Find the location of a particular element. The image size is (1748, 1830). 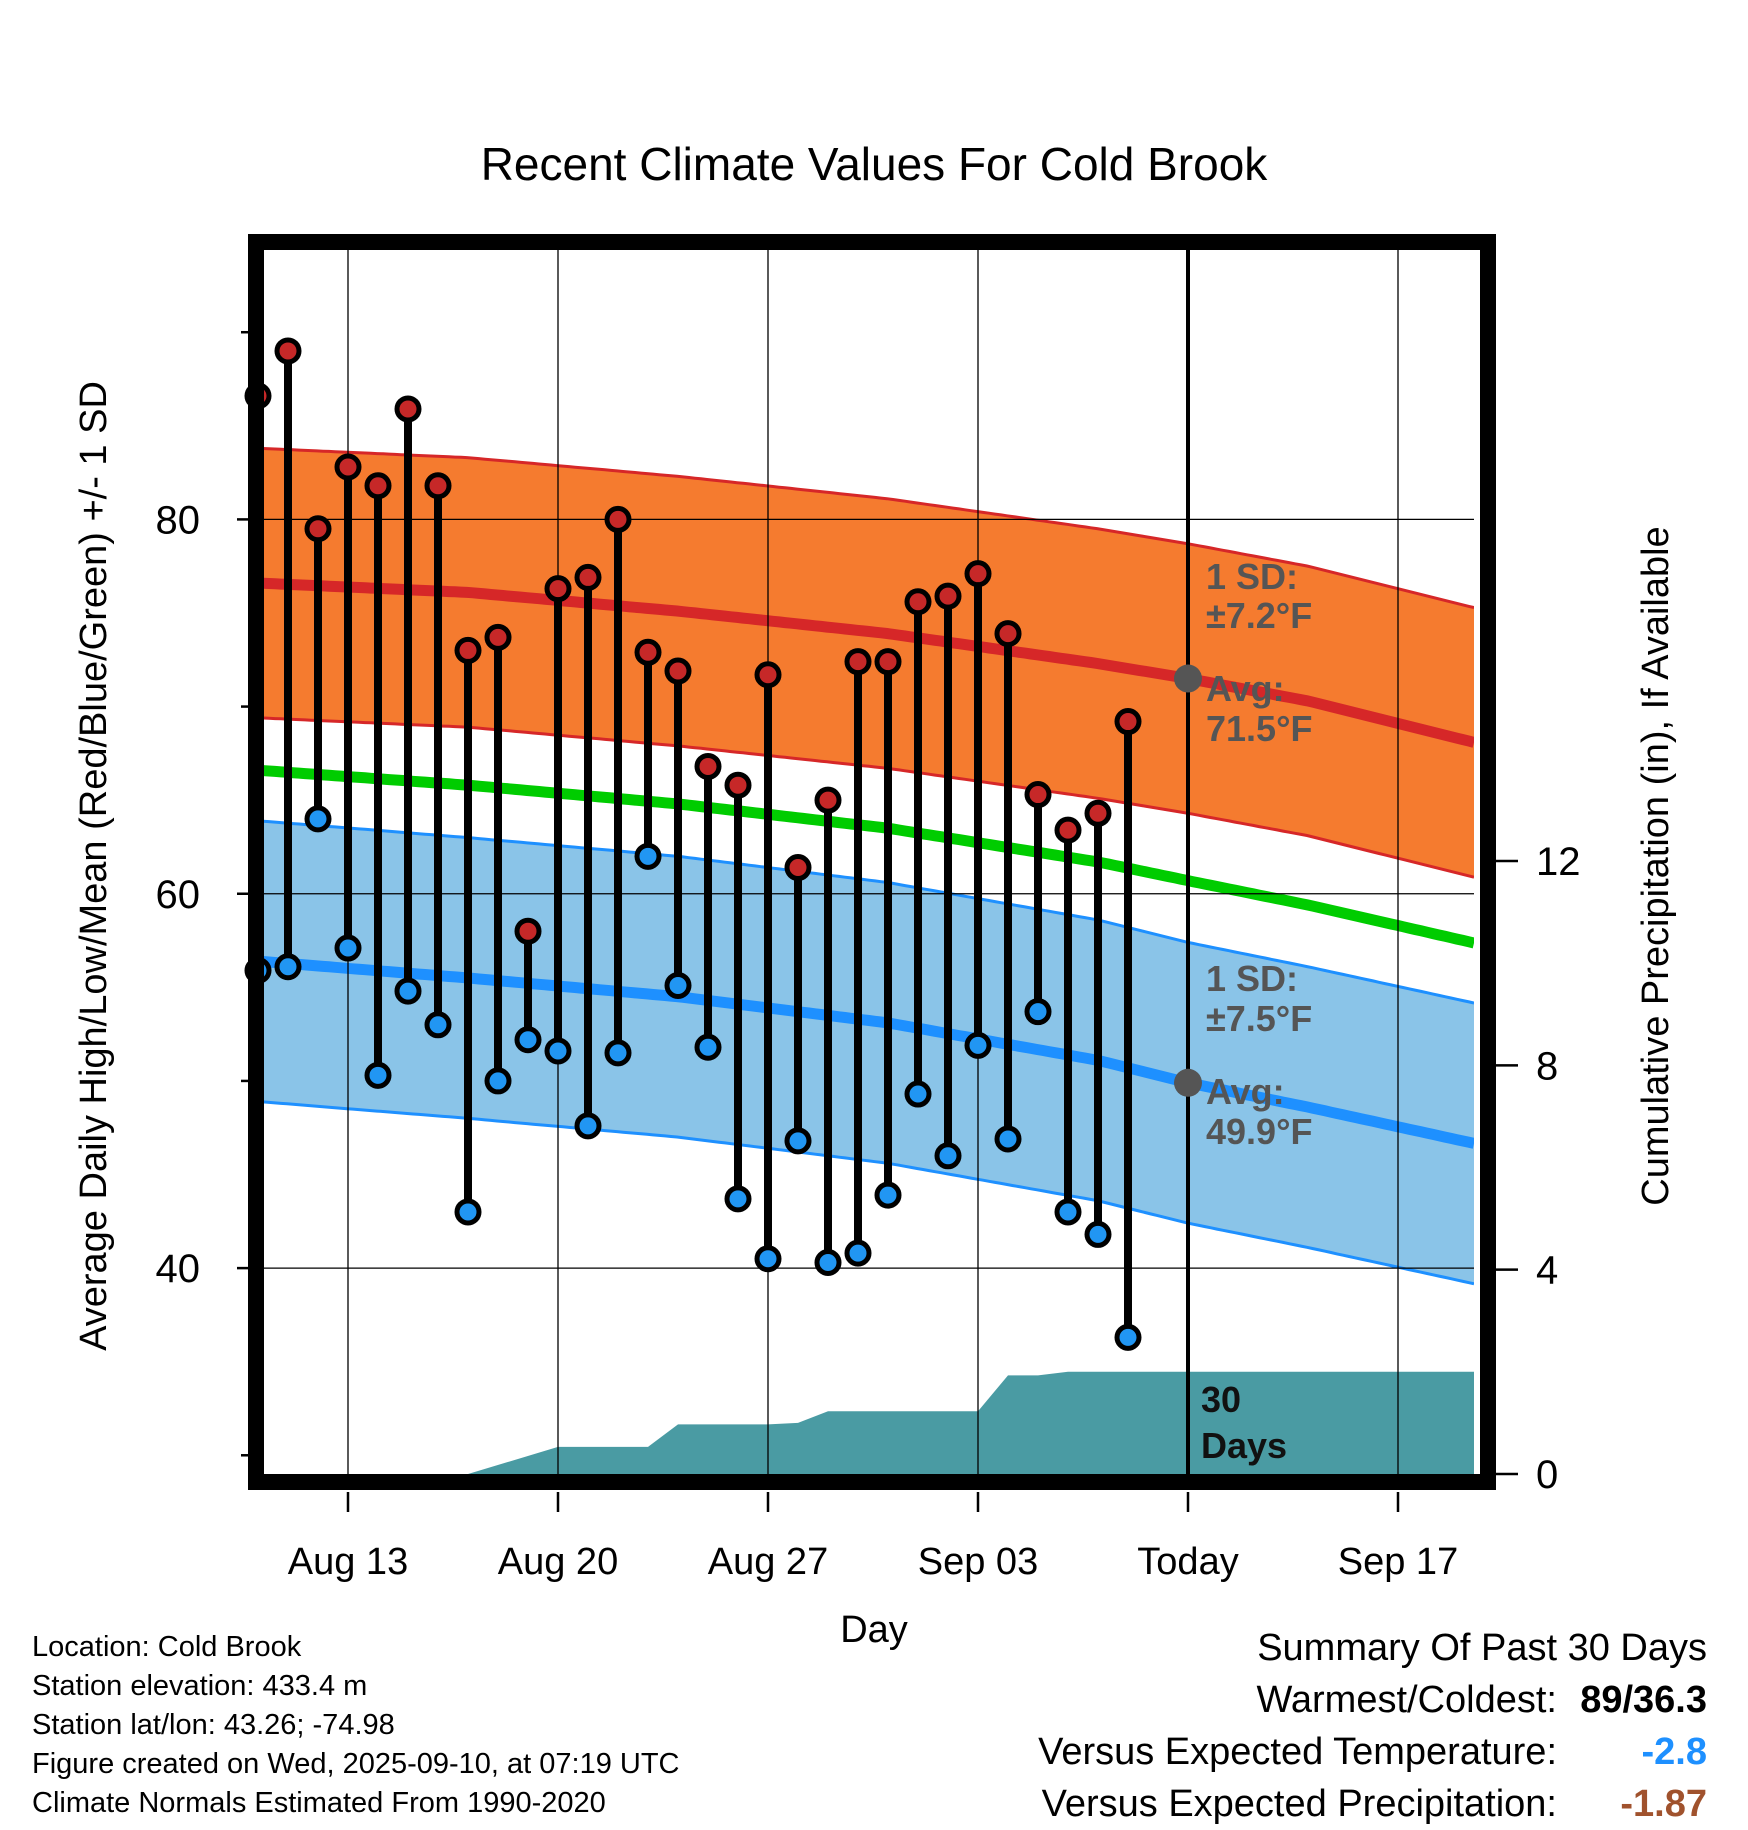

elevation-text: Station elevation: 433.4 m is located at coordinates (200, 1686).